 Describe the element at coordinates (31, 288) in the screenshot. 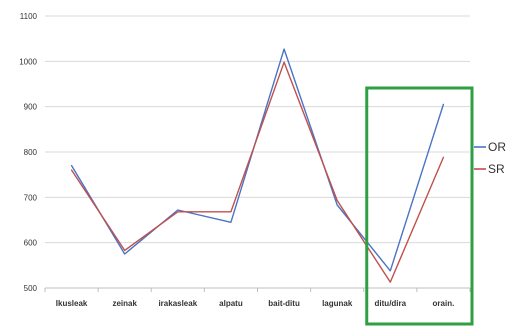

I see `y-tick-label: 500` at that location.